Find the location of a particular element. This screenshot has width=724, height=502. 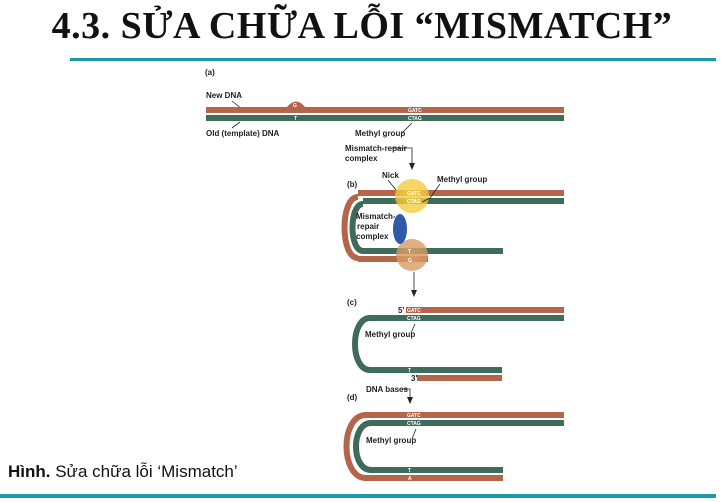

methyl-group-label-a: Methyl group is located at coordinates (380, 133).